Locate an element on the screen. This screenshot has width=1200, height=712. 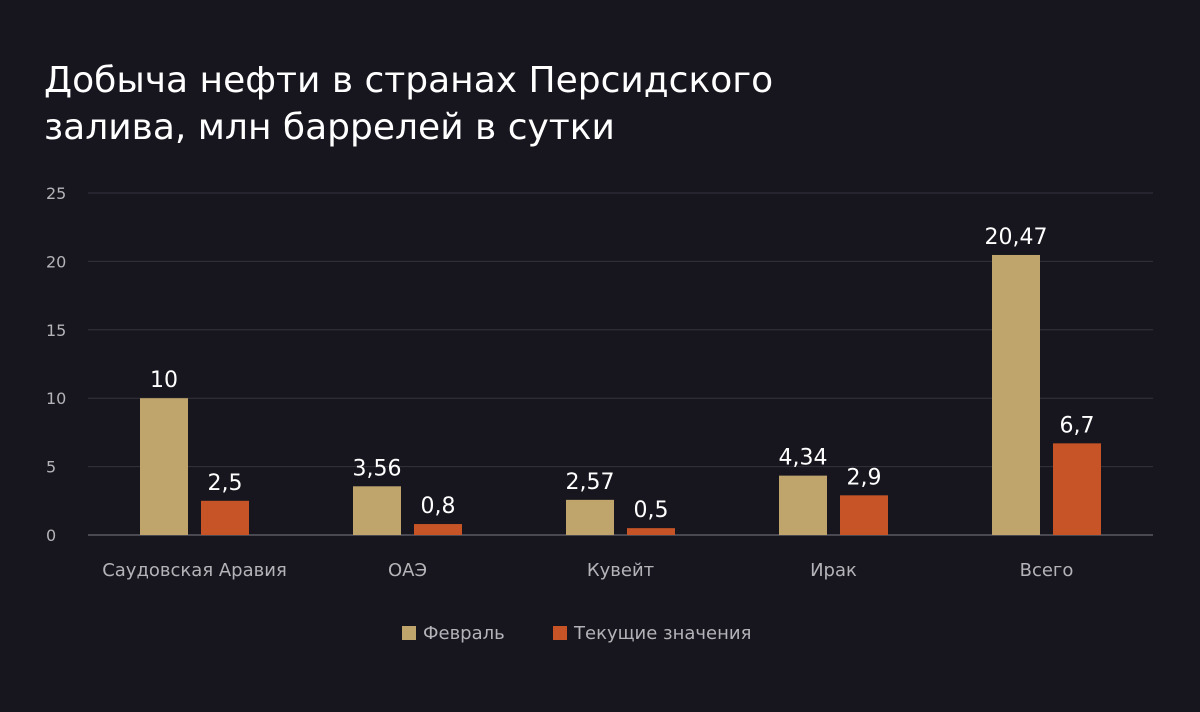
legend-swatch-february is located at coordinates (409, 633).